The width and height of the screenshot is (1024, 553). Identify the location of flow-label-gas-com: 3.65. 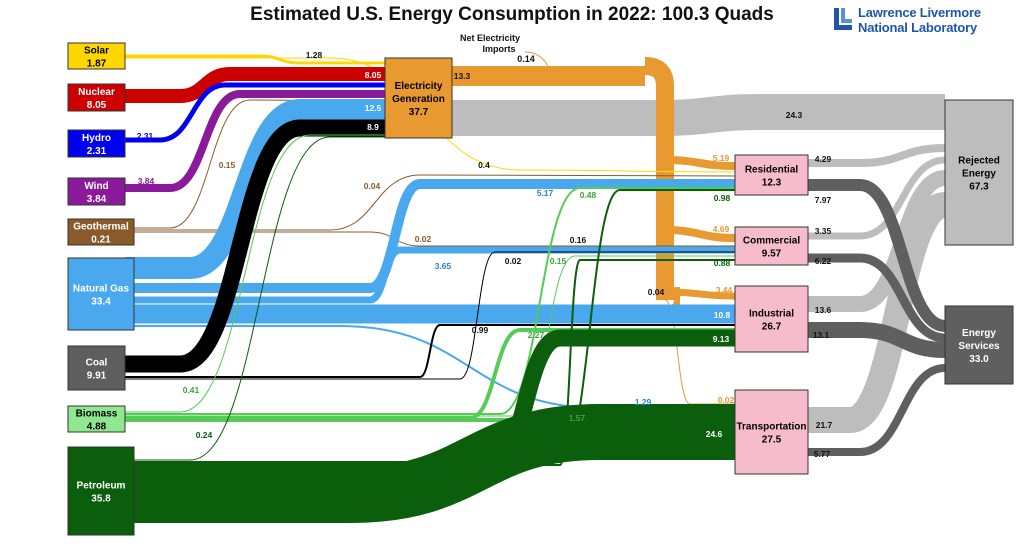
(443, 266).